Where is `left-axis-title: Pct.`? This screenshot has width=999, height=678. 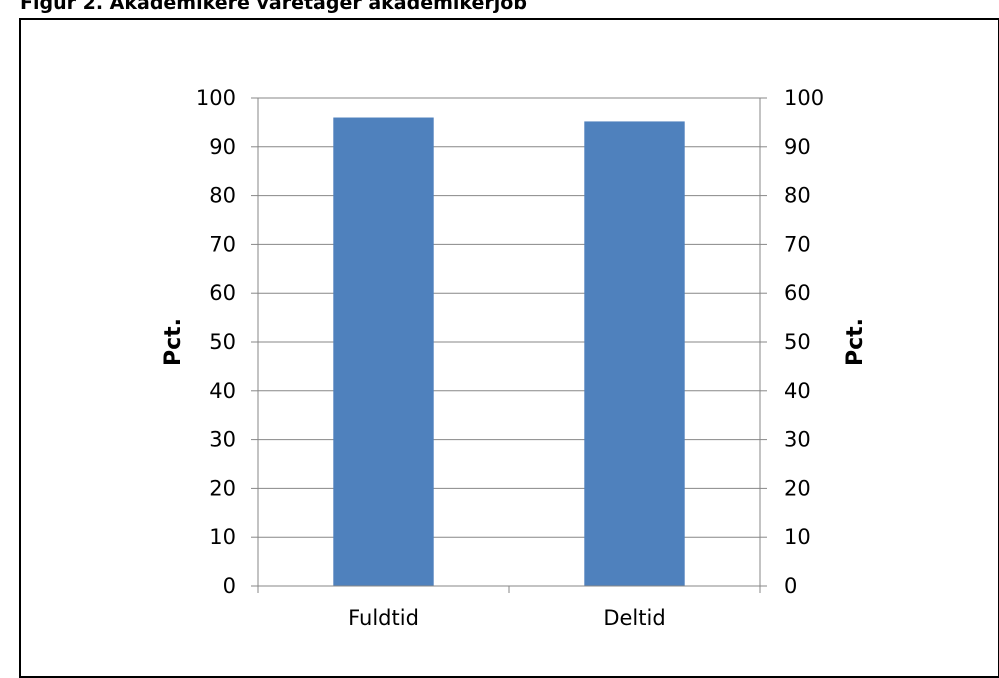
left-axis-title: Pct. is located at coordinates (173, 342).